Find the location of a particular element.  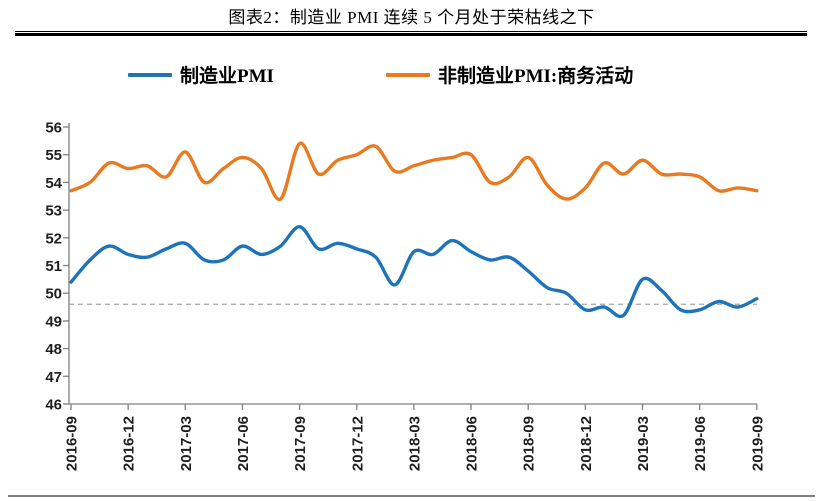

legend-item-manufacturing-pmi: 制造业PMI is located at coordinates (201, 74).